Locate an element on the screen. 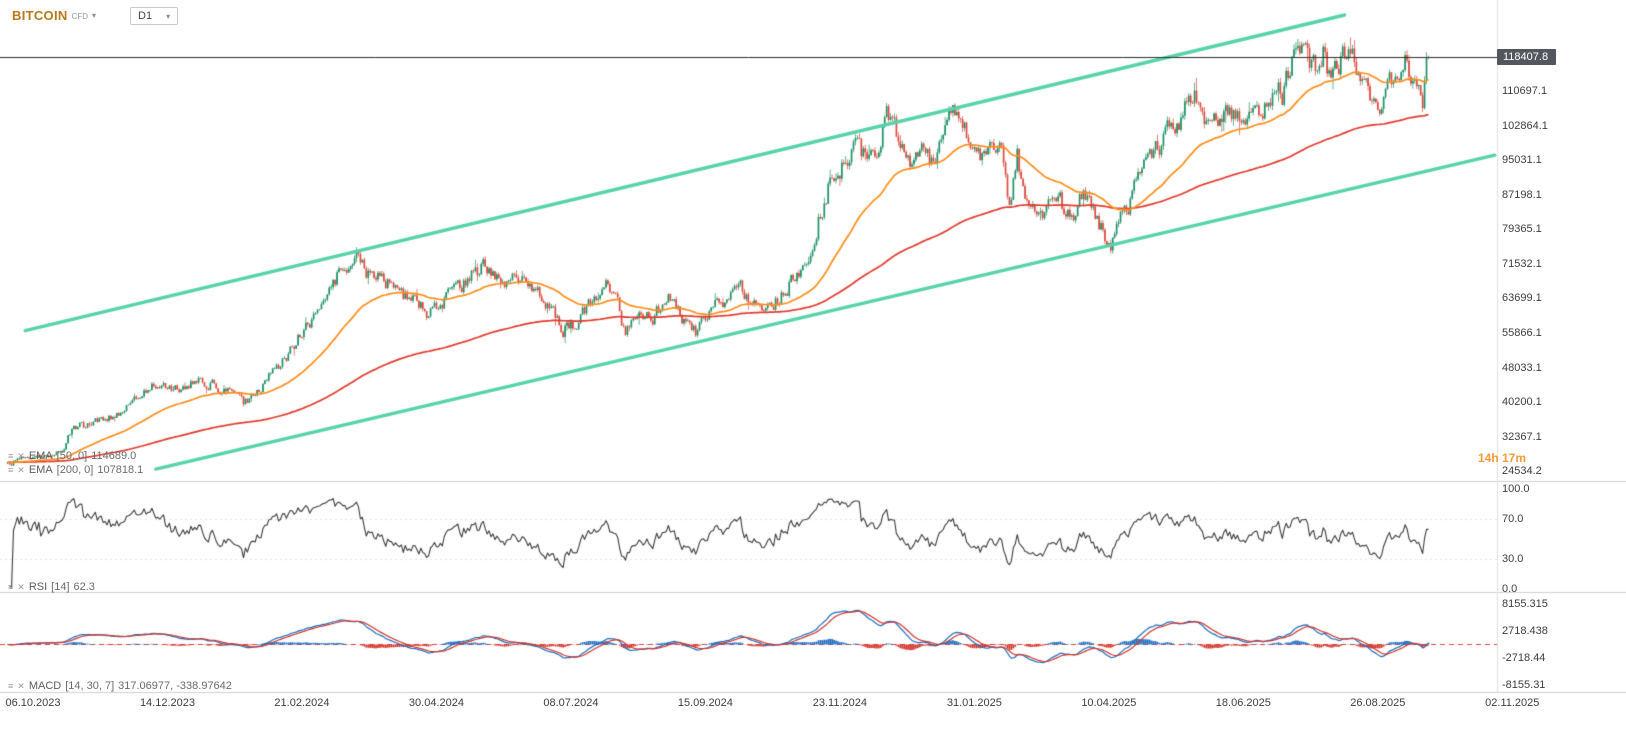  indicator-params: [50, 0] is located at coordinates (72, 456).